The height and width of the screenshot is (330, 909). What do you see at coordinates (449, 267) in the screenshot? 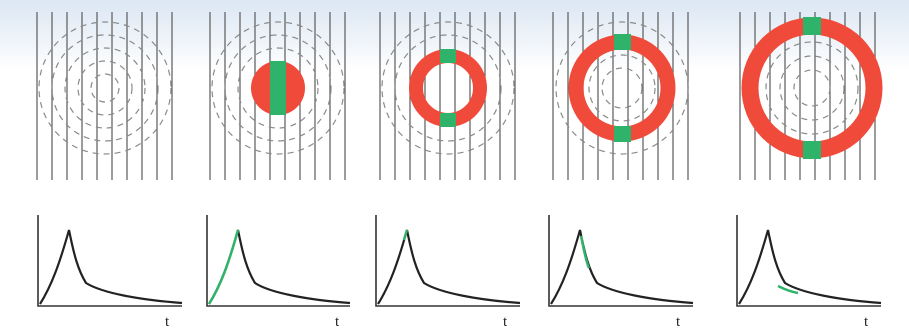
I see `graph-3-curve` at bounding box center [449, 267].